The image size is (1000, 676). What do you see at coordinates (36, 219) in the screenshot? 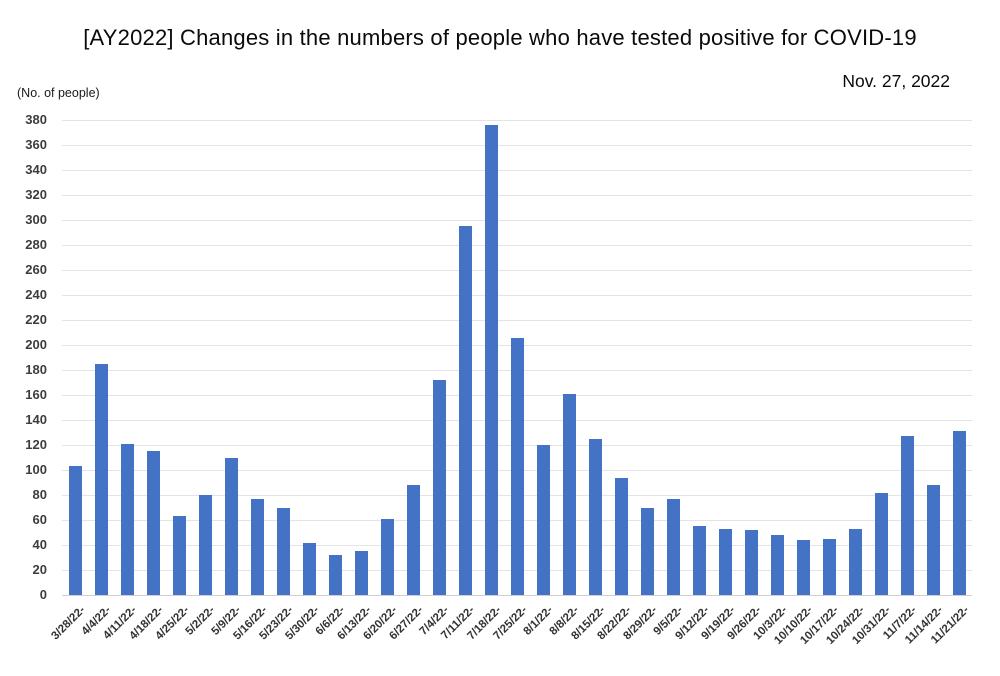
I see `y-axis-tick-label: 300` at bounding box center [36, 219].